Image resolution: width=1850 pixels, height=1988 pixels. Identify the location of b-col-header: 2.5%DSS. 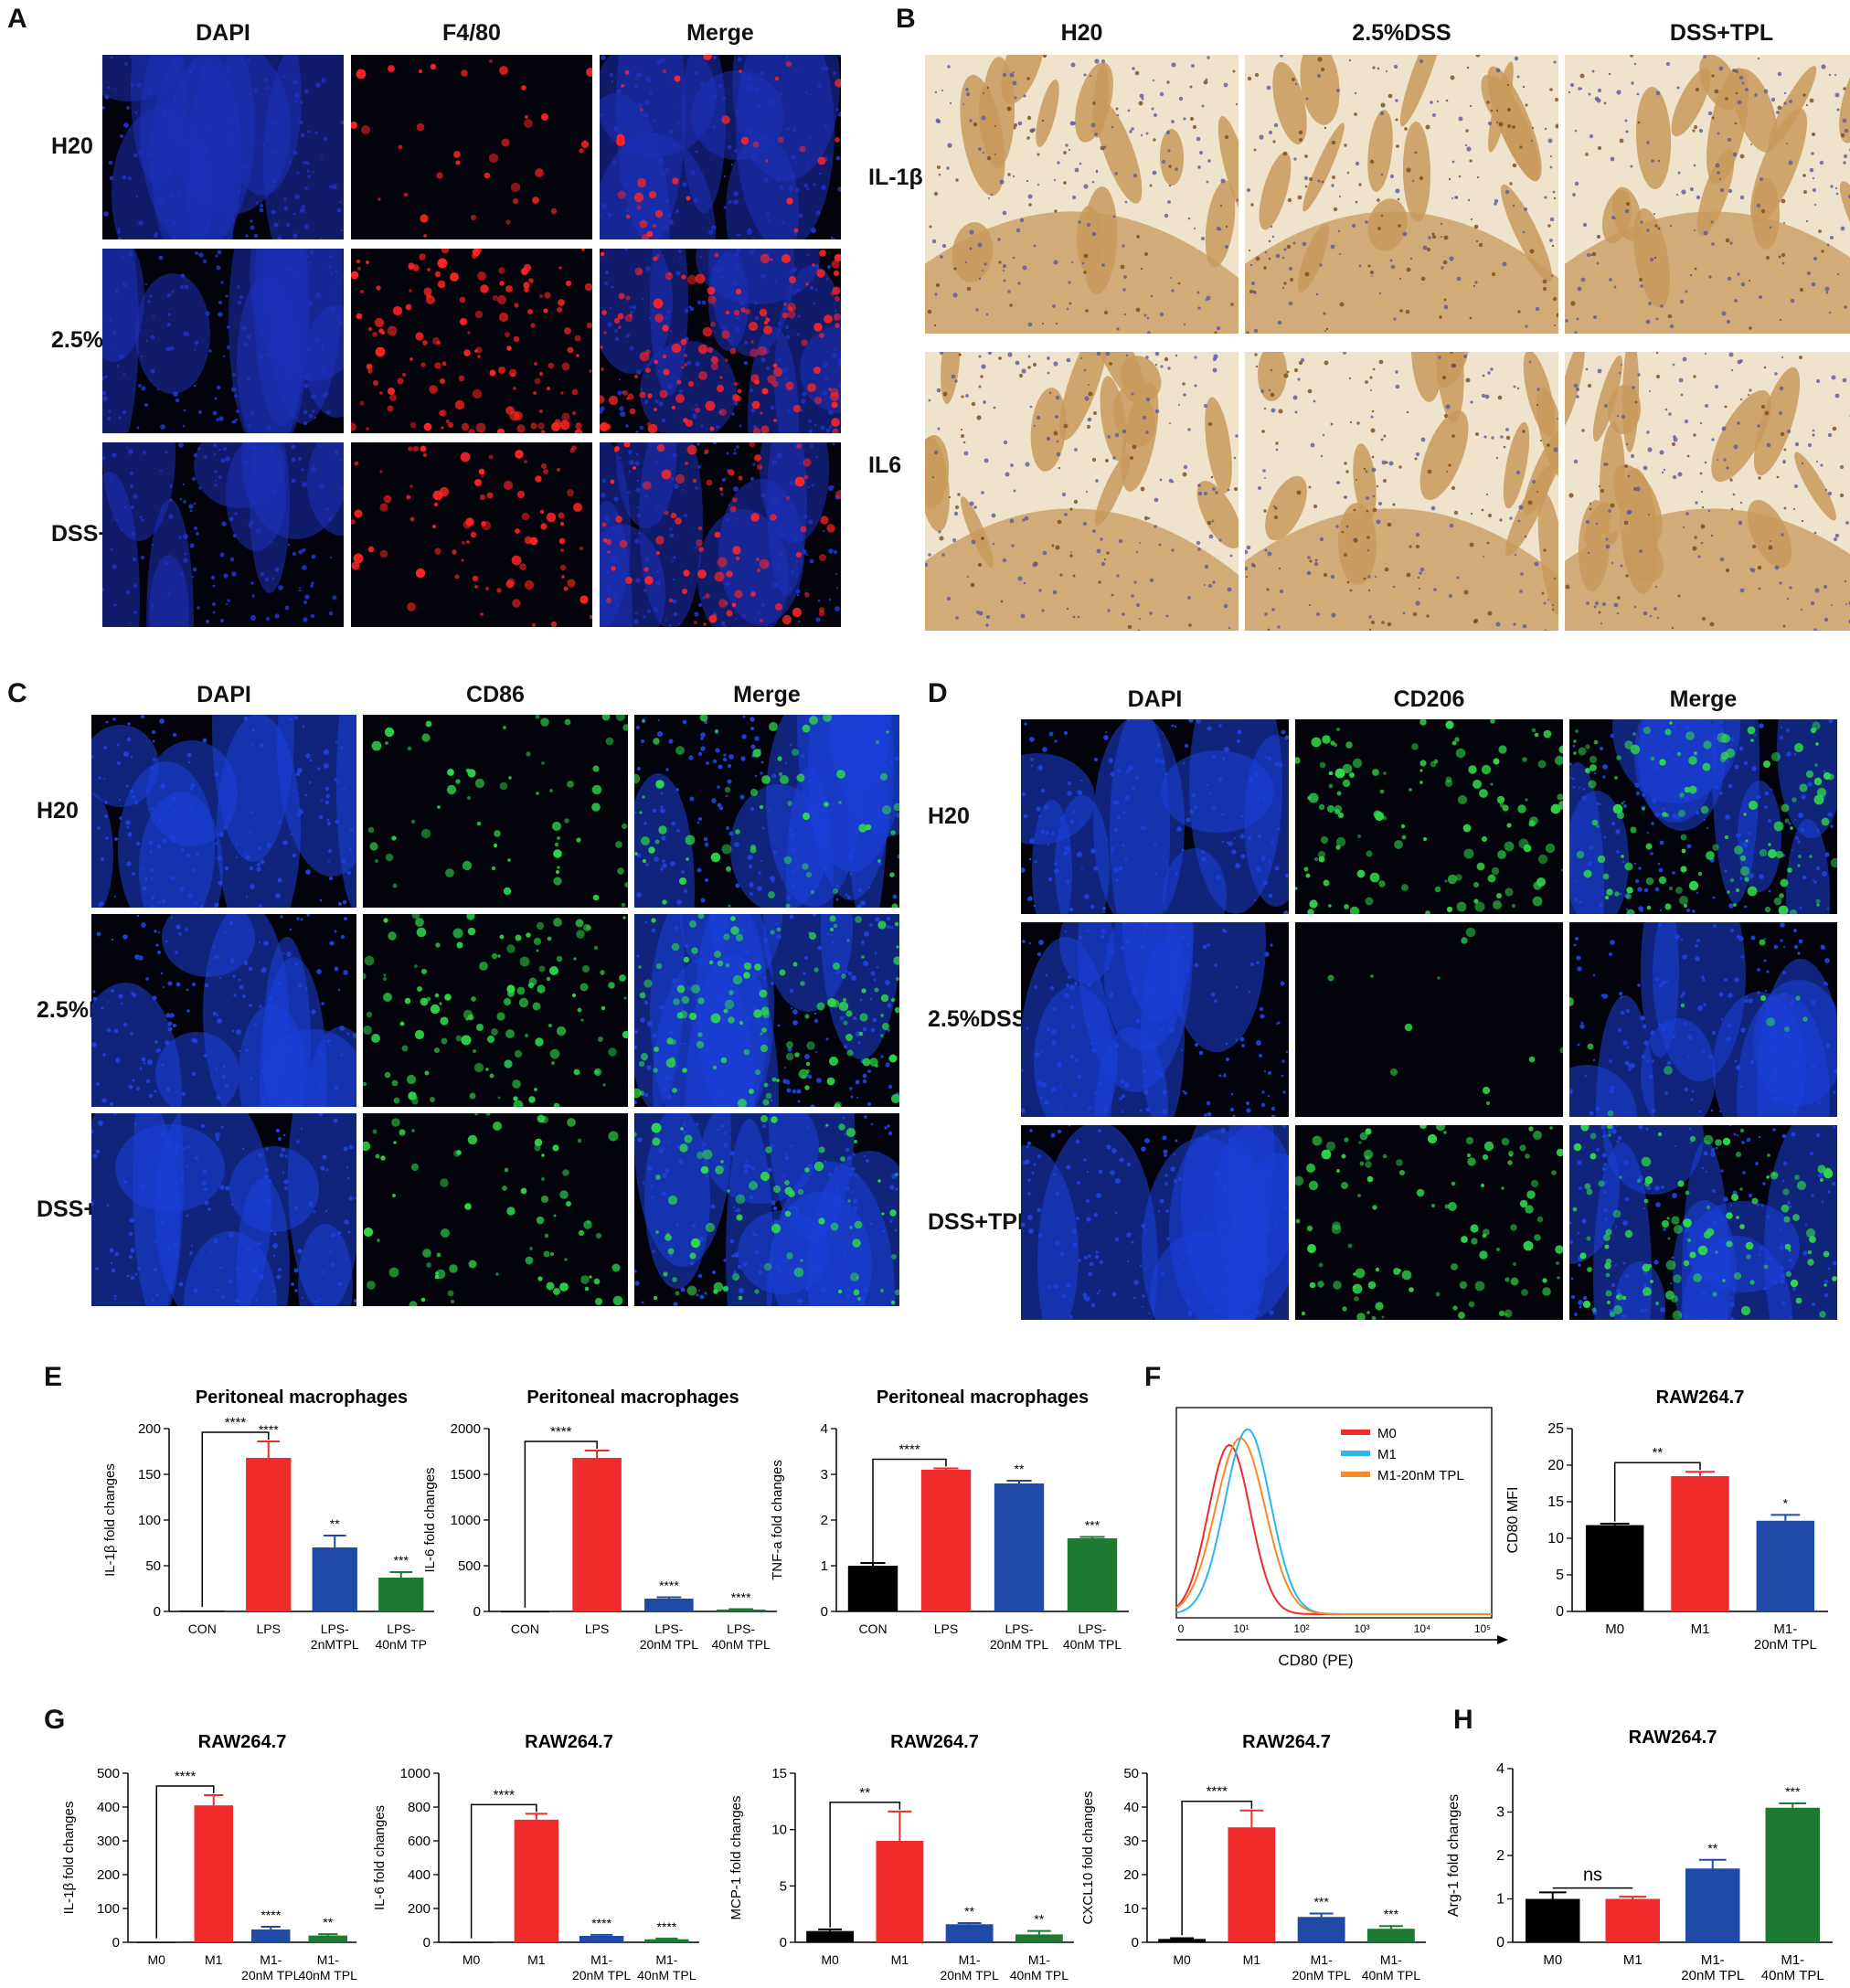
(1401, 33).